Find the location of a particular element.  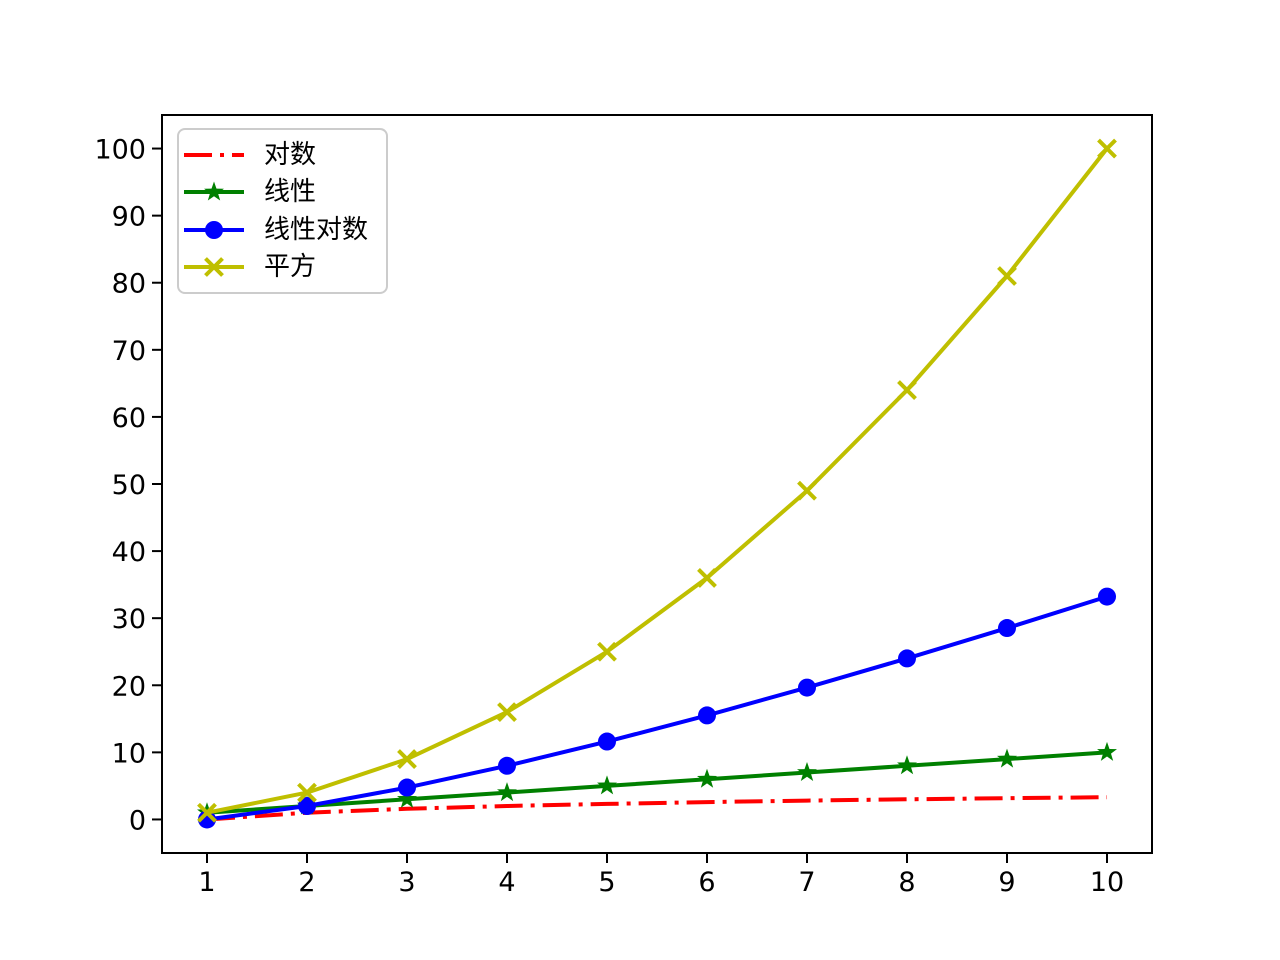

legend-item-square: 平方 is located at coordinates (279, 268).